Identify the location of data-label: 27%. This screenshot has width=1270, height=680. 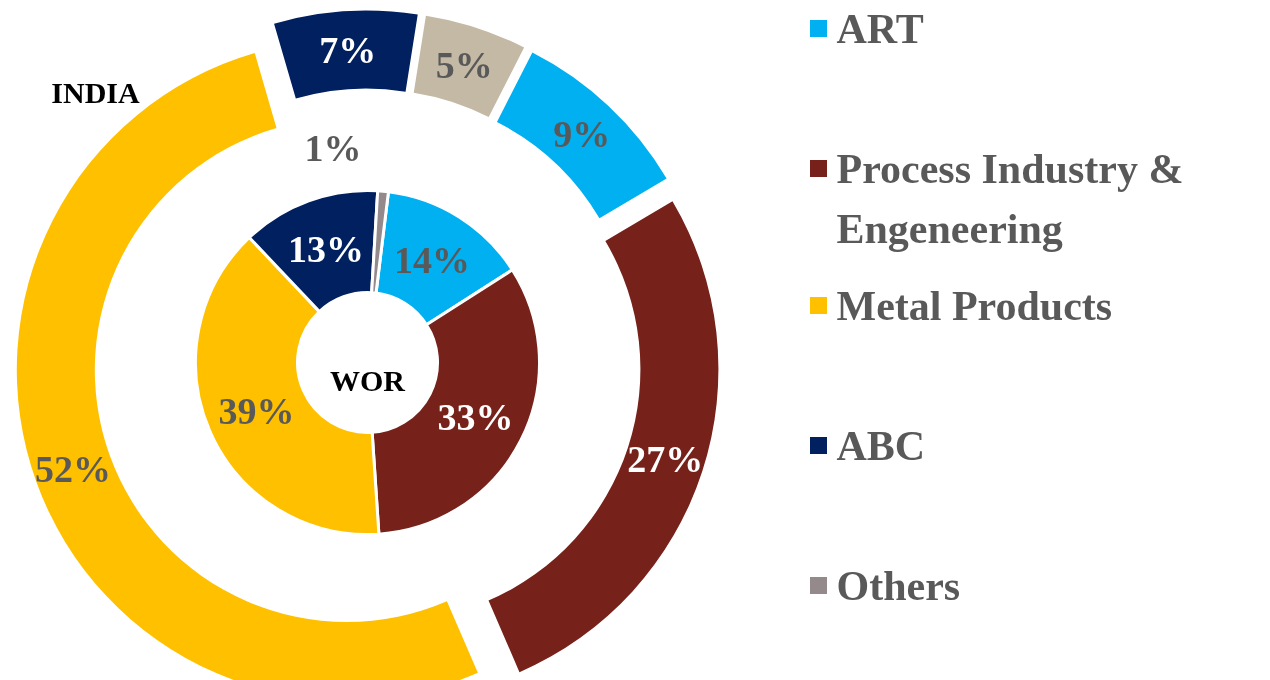
(665, 459).